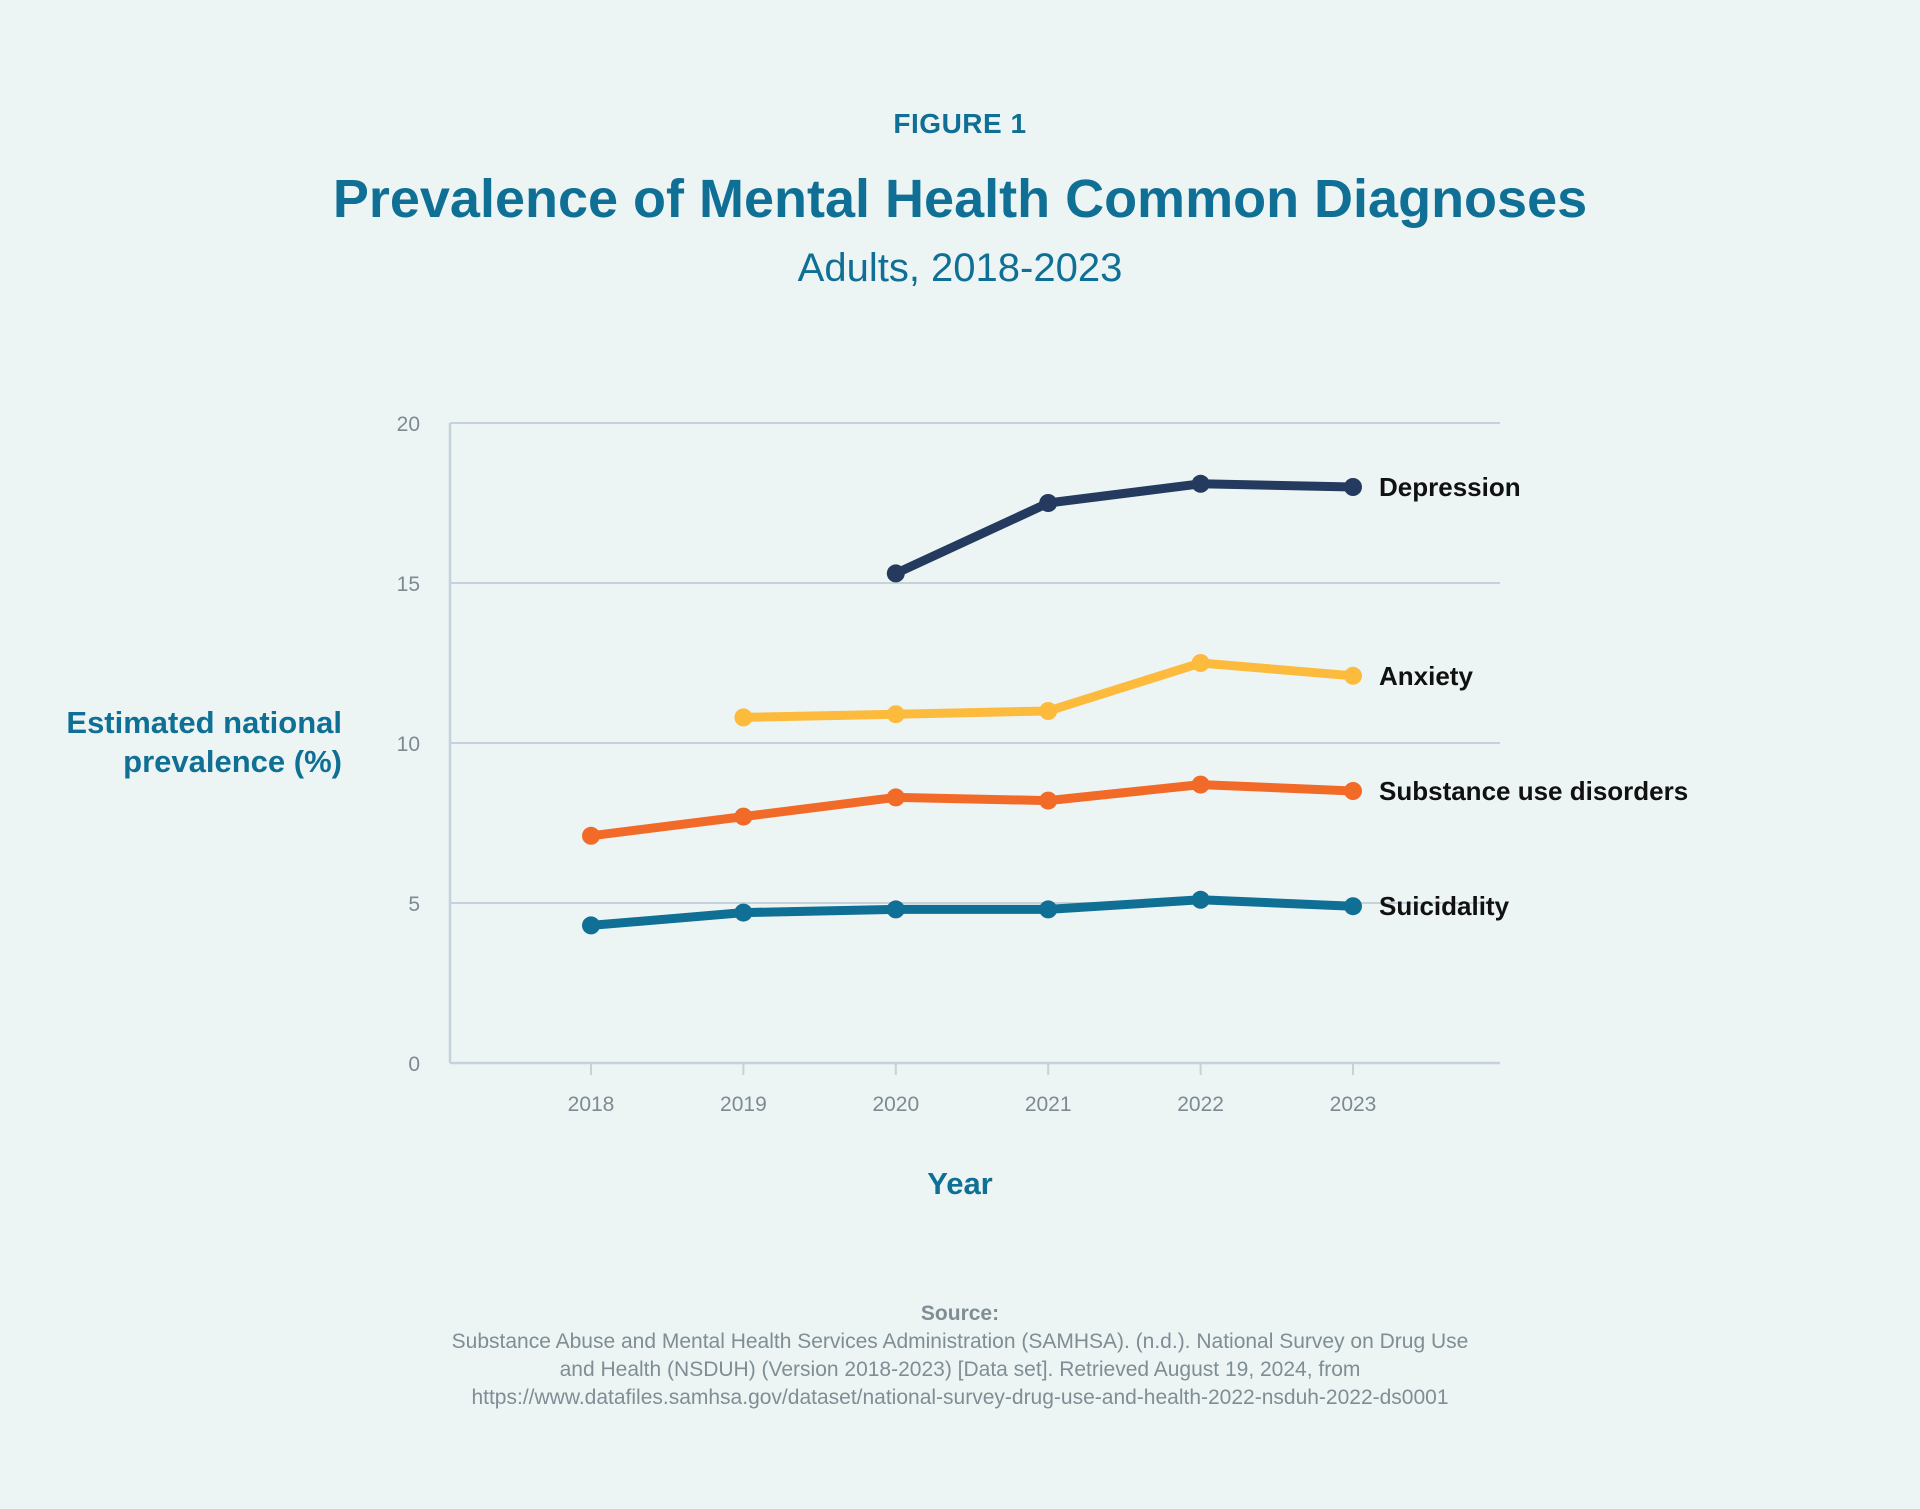 This screenshot has width=1920, height=1509. Describe the element at coordinates (960, 123) in the screenshot. I see `figure-label: FIGURE 1` at that location.